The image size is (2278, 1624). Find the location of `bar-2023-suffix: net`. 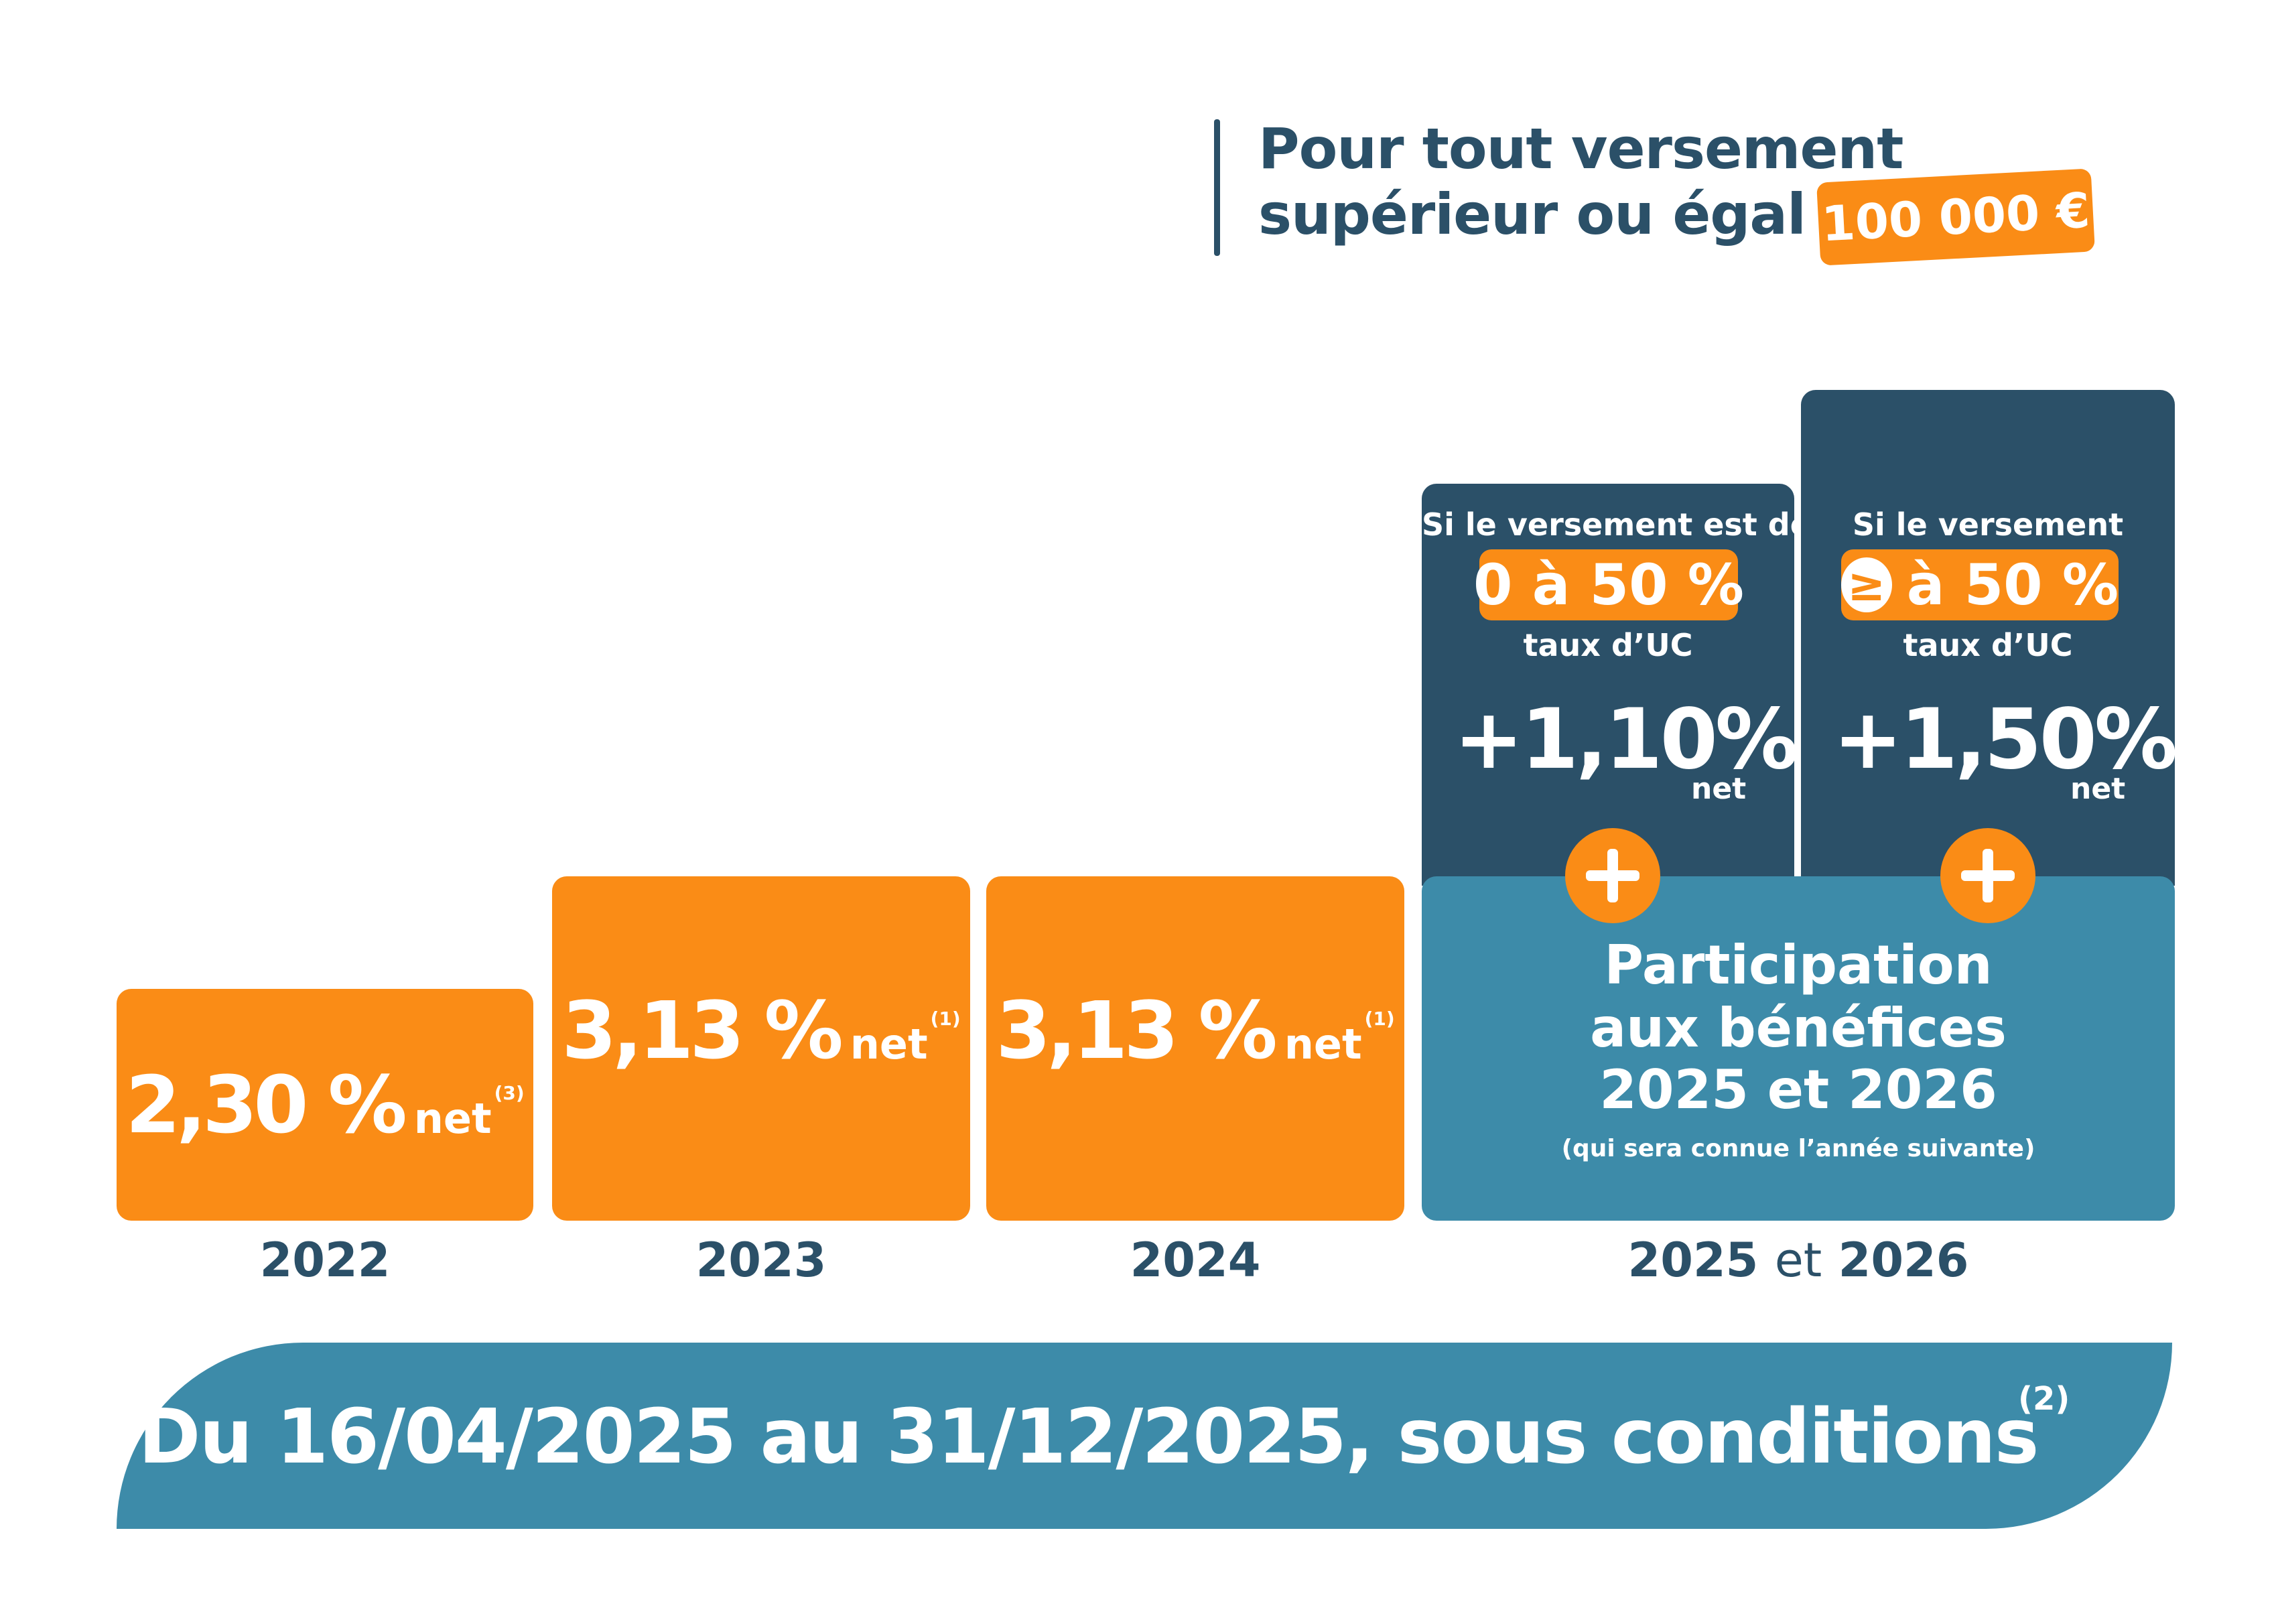

bar-2023-suffix: net is located at coordinates (889, 1044).